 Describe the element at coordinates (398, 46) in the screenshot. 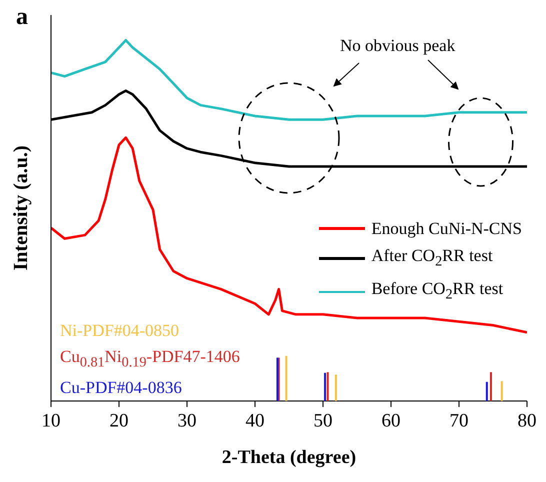

I see `annotation: No obvious peak` at that location.